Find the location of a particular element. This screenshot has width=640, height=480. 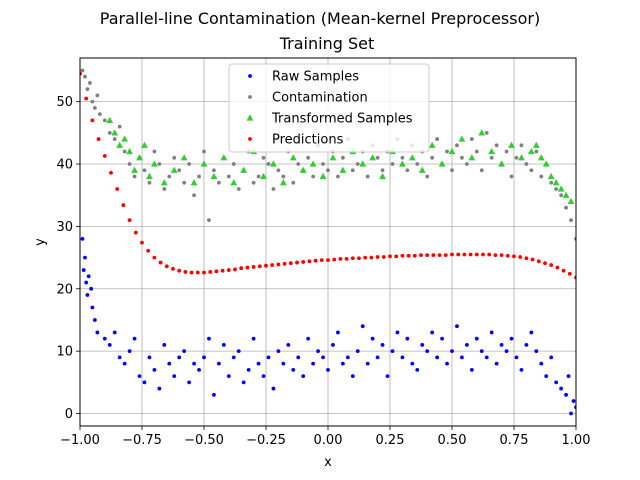

legend-box is located at coordinates (329, 108).